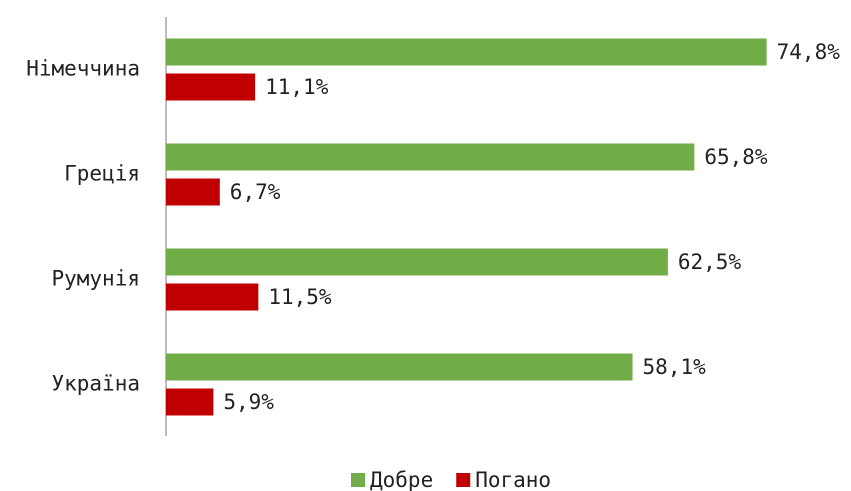 The width and height of the screenshot is (851, 491). What do you see at coordinates (300, 297) in the screenshot?
I see `value-label: 11,5%` at bounding box center [300, 297].